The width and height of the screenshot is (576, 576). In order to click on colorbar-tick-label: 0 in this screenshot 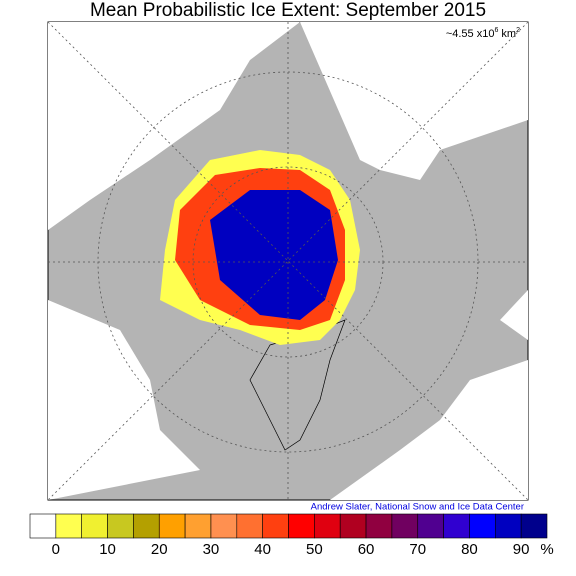, I will do `click(56, 549)`.